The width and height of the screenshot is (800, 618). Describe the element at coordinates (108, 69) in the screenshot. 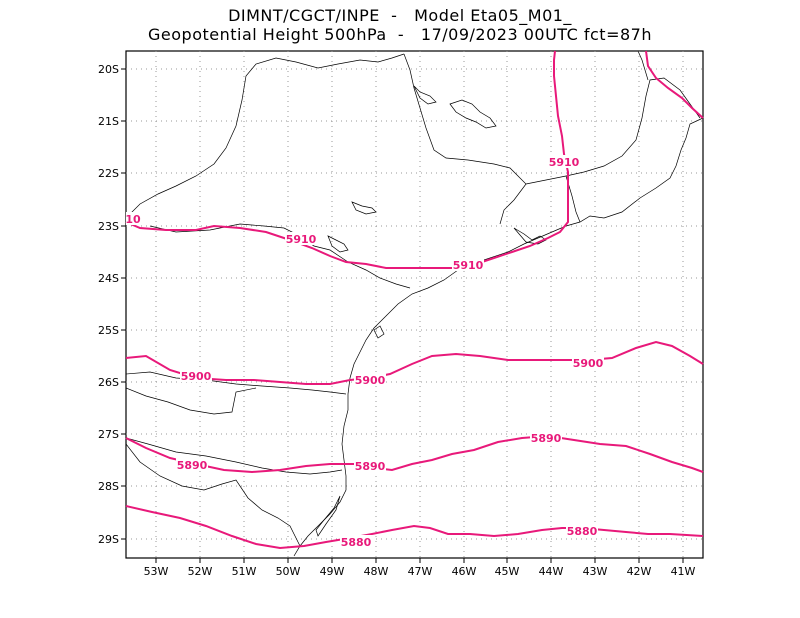

I see `lat-tick-20s: 20S` at that location.